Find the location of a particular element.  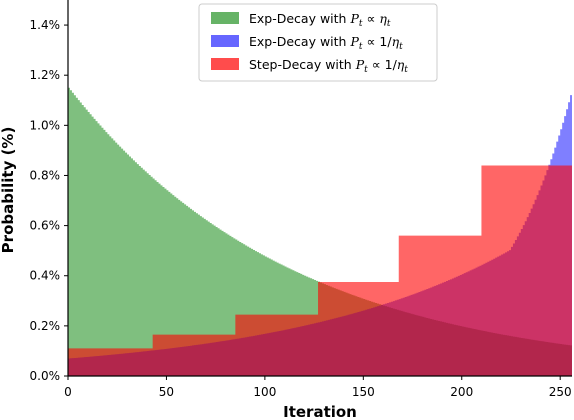

x-tick-label: 200 is located at coordinates (461, 392).